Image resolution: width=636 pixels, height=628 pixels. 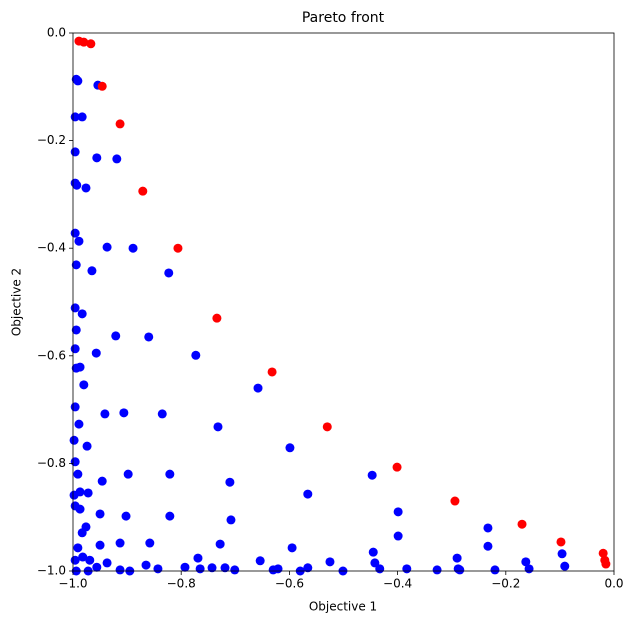 I want to click on x-axis-label: Objective 1, so click(x=343, y=607).